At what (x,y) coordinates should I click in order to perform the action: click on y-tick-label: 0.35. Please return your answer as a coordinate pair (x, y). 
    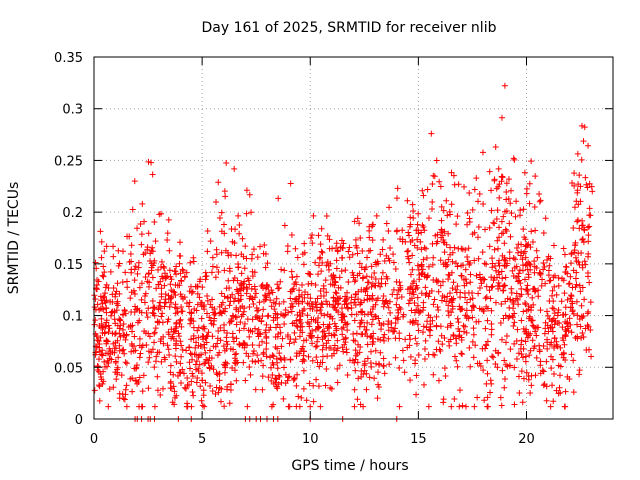
    Looking at the image, I should click on (68, 58).